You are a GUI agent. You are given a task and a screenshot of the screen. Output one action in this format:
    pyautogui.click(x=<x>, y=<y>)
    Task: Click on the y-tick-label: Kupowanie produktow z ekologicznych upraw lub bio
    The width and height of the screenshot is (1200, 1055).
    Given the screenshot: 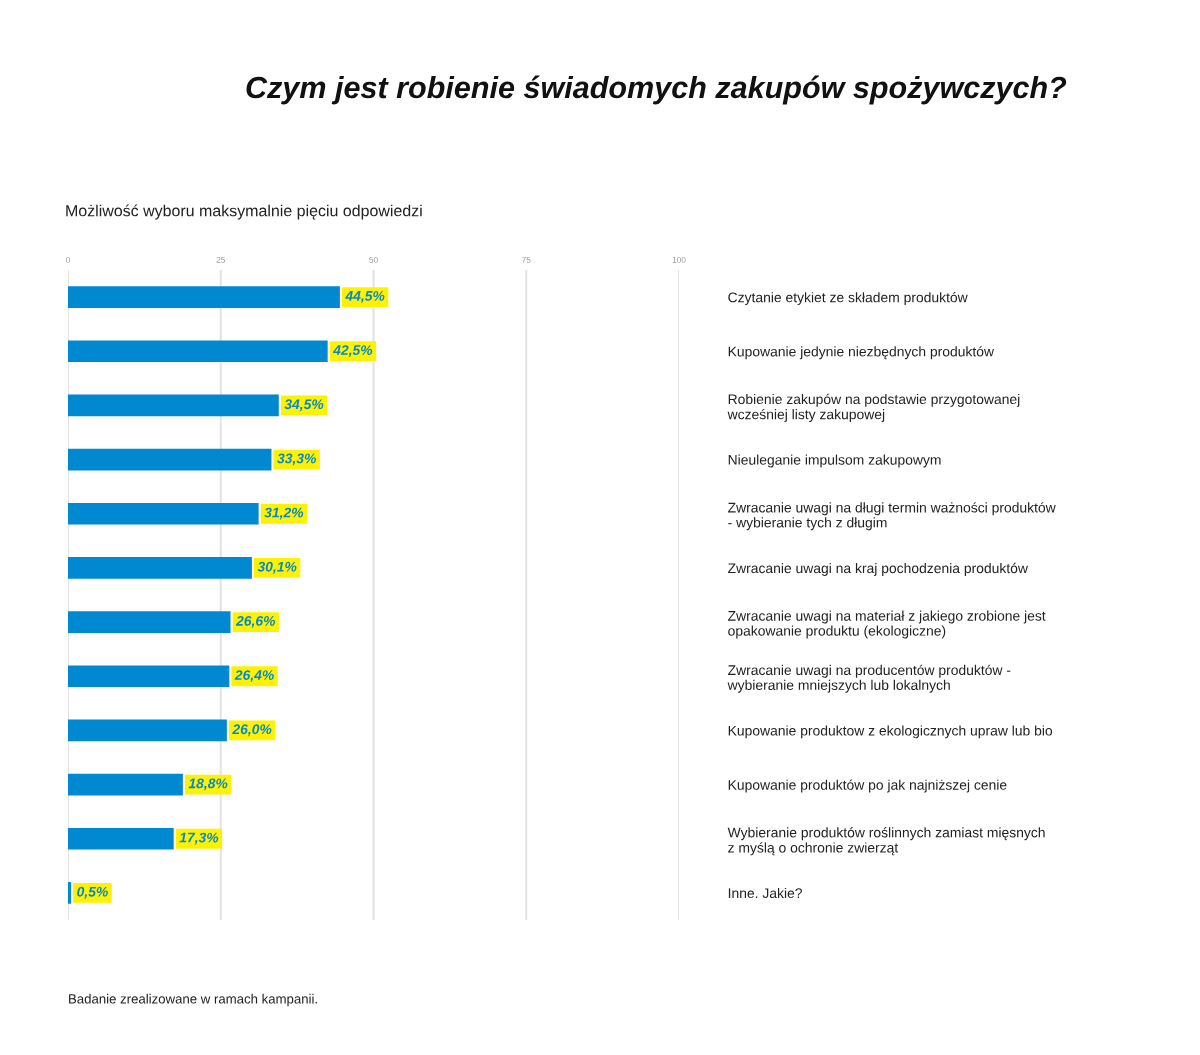 What is the action you would take?
    pyautogui.click(x=890, y=732)
    